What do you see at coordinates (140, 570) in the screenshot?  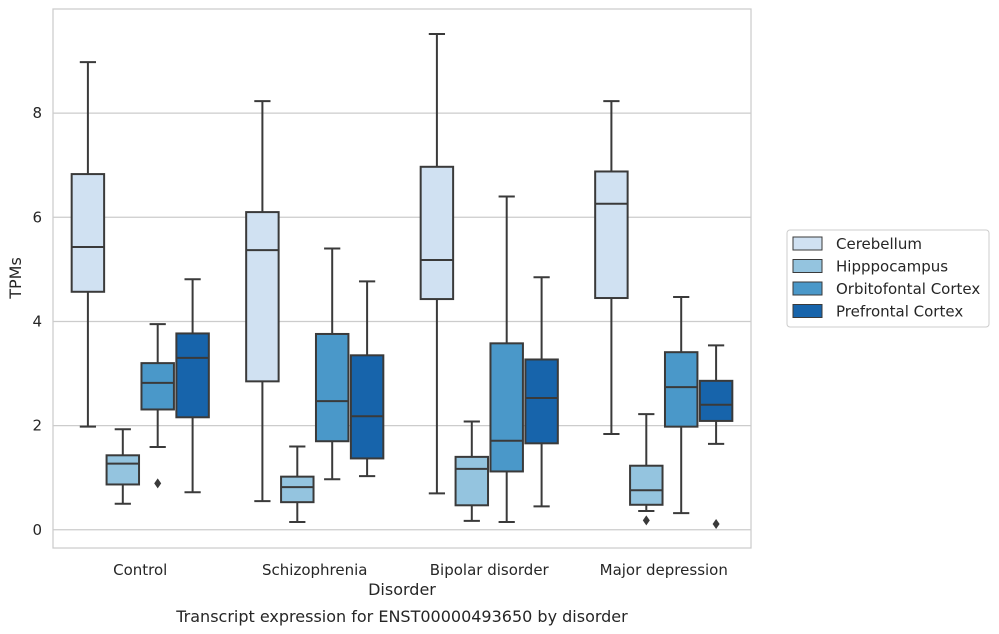 I see `x-tick-label: Control` at bounding box center [140, 570].